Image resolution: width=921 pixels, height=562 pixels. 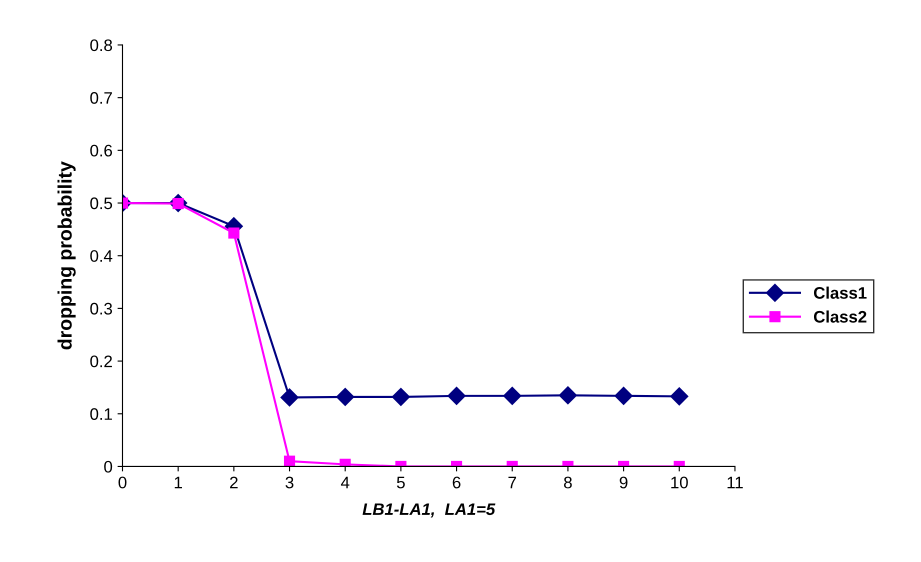 I want to click on legend-label: Class2, so click(x=840, y=316).